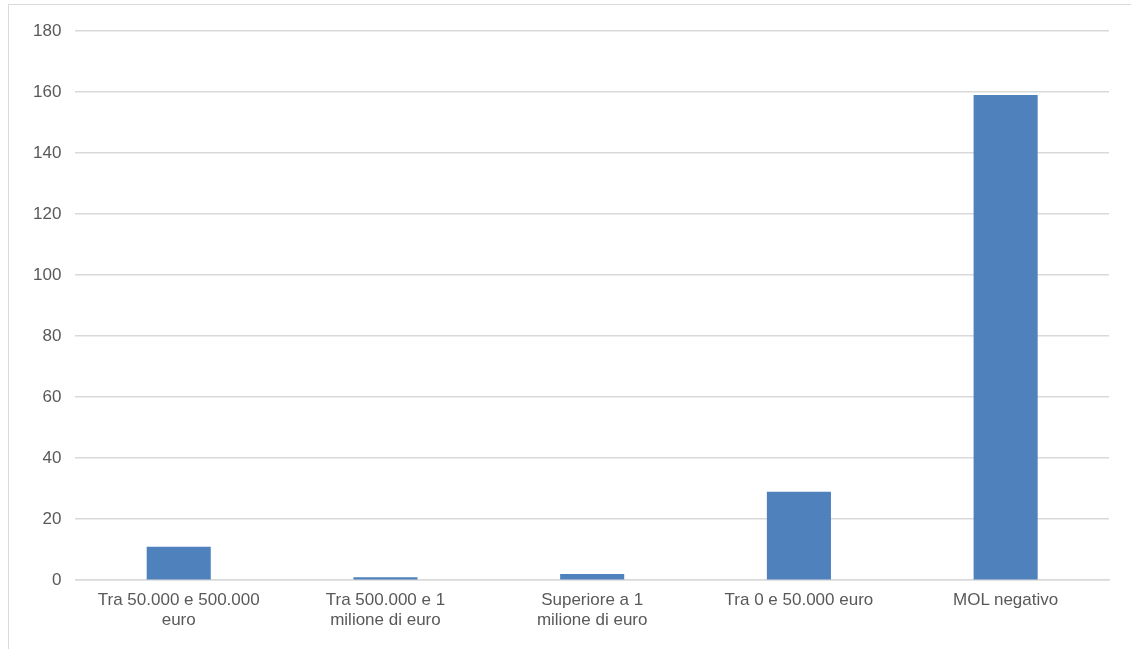 The height and width of the screenshot is (649, 1131). What do you see at coordinates (52, 396) in the screenshot?
I see `y-tick-label: 60` at bounding box center [52, 396].